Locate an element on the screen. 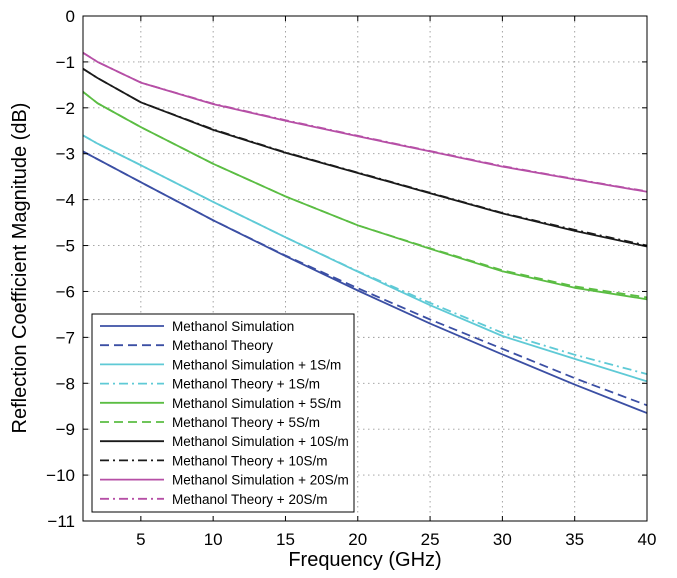 The image size is (677, 578). x-tick-label: 35 is located at coordinates (574, 539).